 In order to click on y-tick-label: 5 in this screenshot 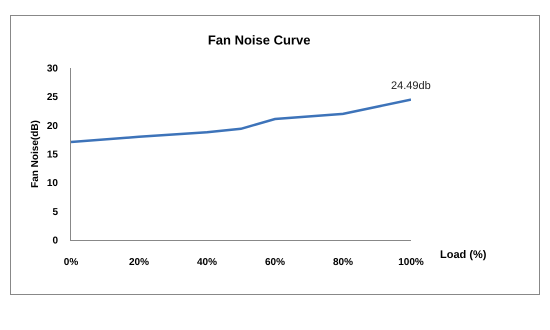, I will do `click(55, 212)`.